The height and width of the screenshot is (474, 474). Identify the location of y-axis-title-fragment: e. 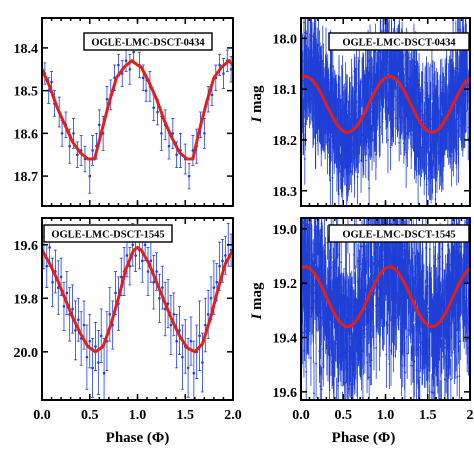
(2, 111).